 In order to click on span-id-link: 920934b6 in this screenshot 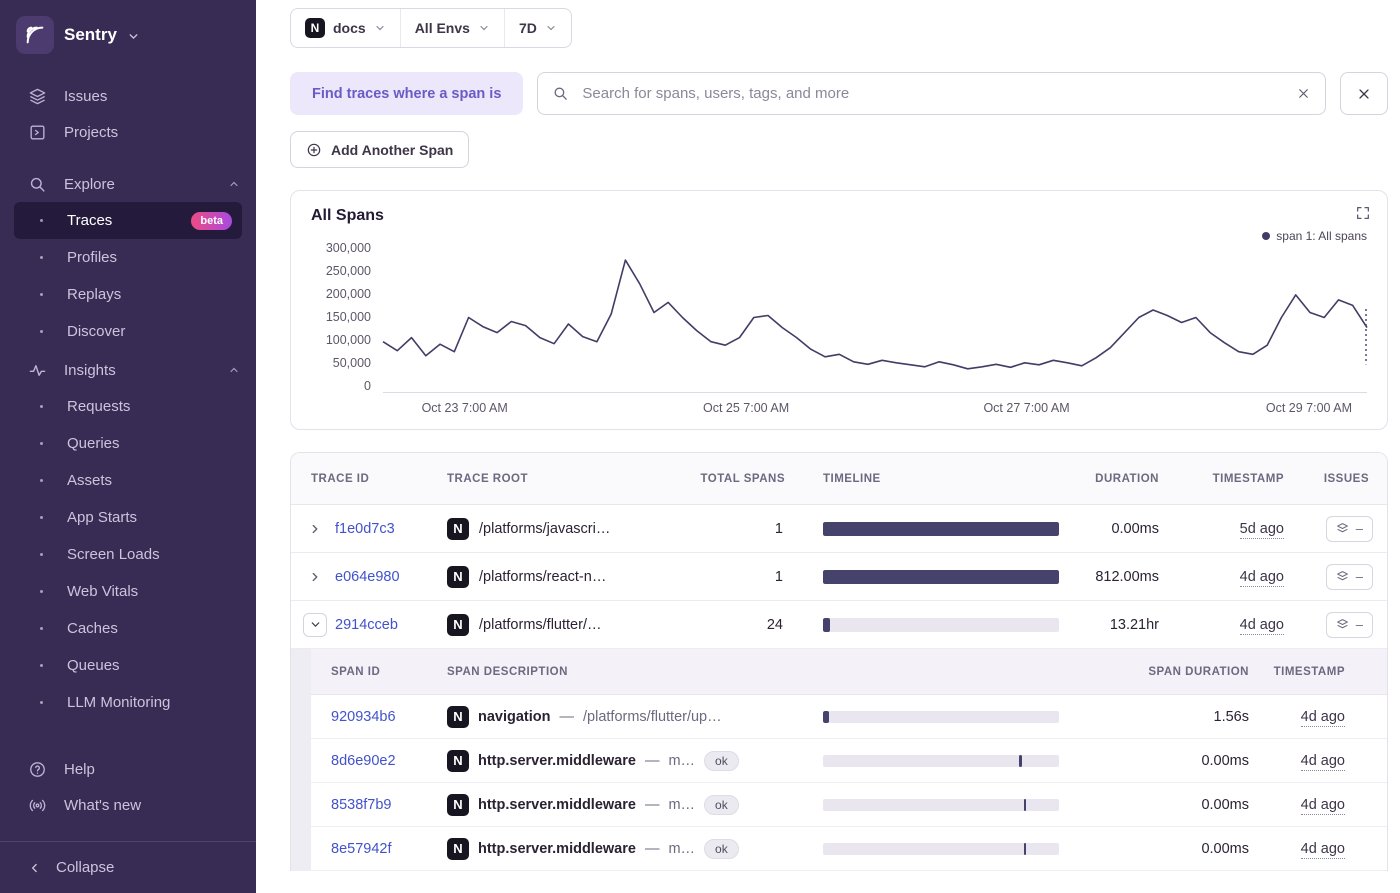, I will do `click(363, 716)`.